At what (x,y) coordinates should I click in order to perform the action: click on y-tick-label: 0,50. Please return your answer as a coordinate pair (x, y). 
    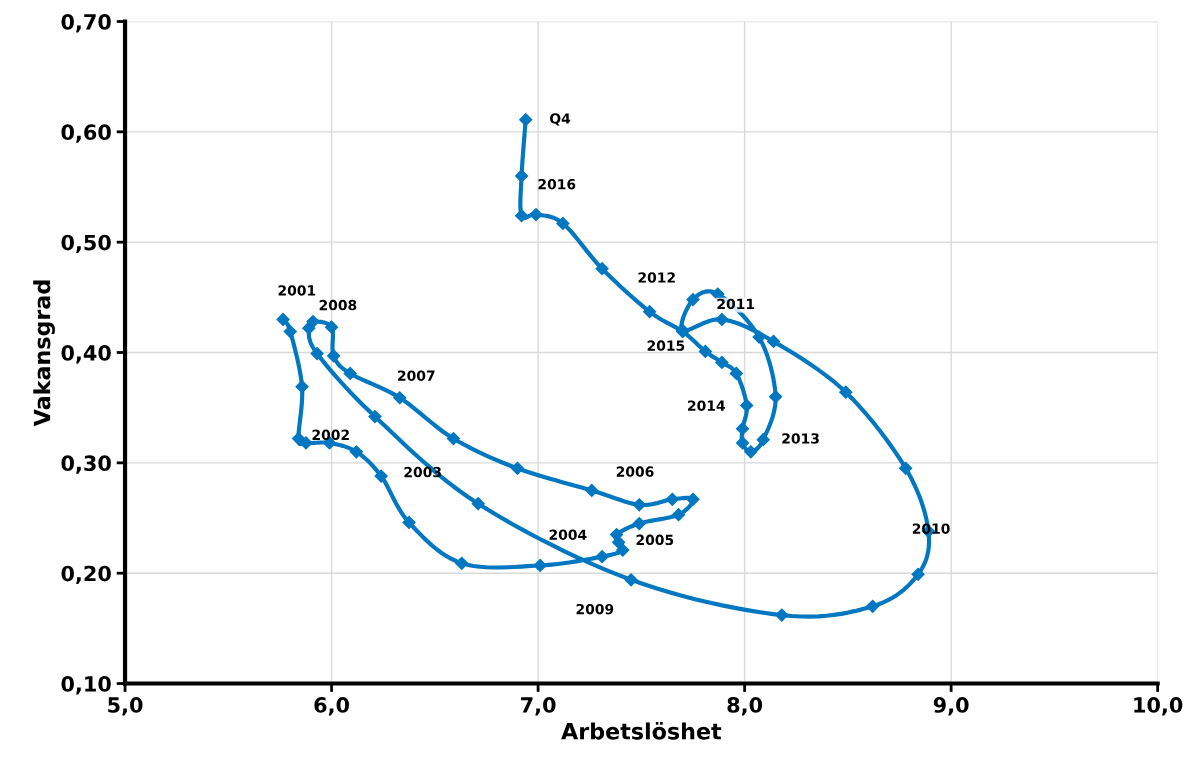
    Looking at the image, I should click on (86, 244).